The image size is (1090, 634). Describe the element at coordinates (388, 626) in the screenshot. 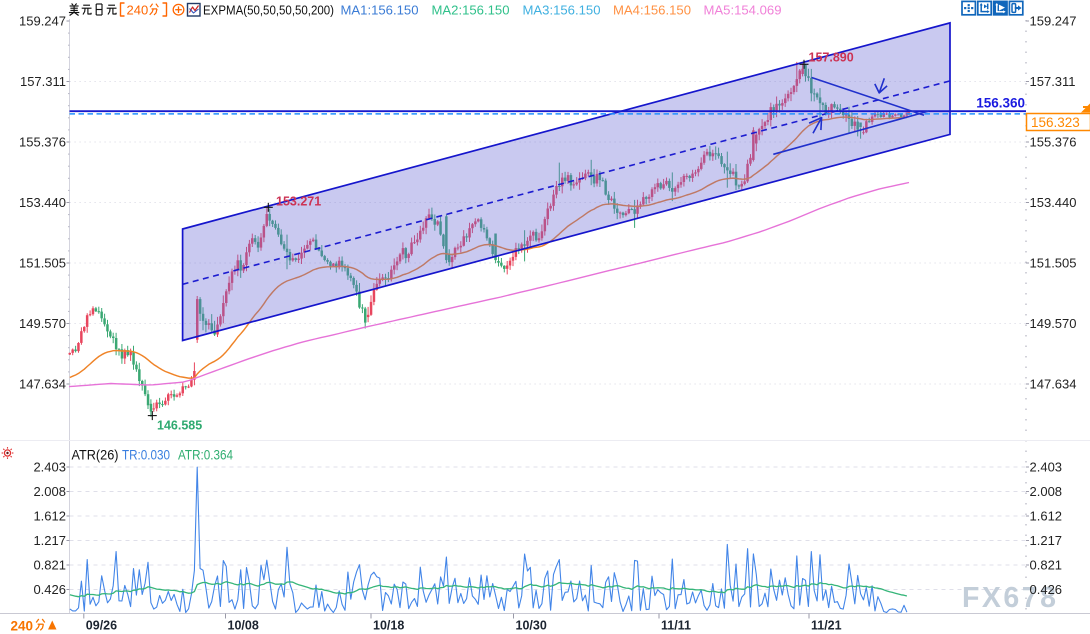

I see `svg-text: 10/18` at that location.